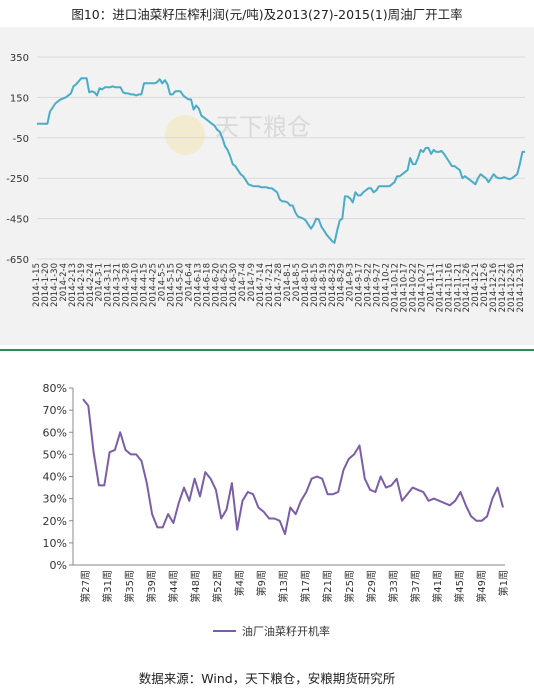 This screenshot has height=697, width=534. Describe the element at coordinates (109, 285) in the screenshot. I see `x-tick-label: 2014-3-11` at that location.